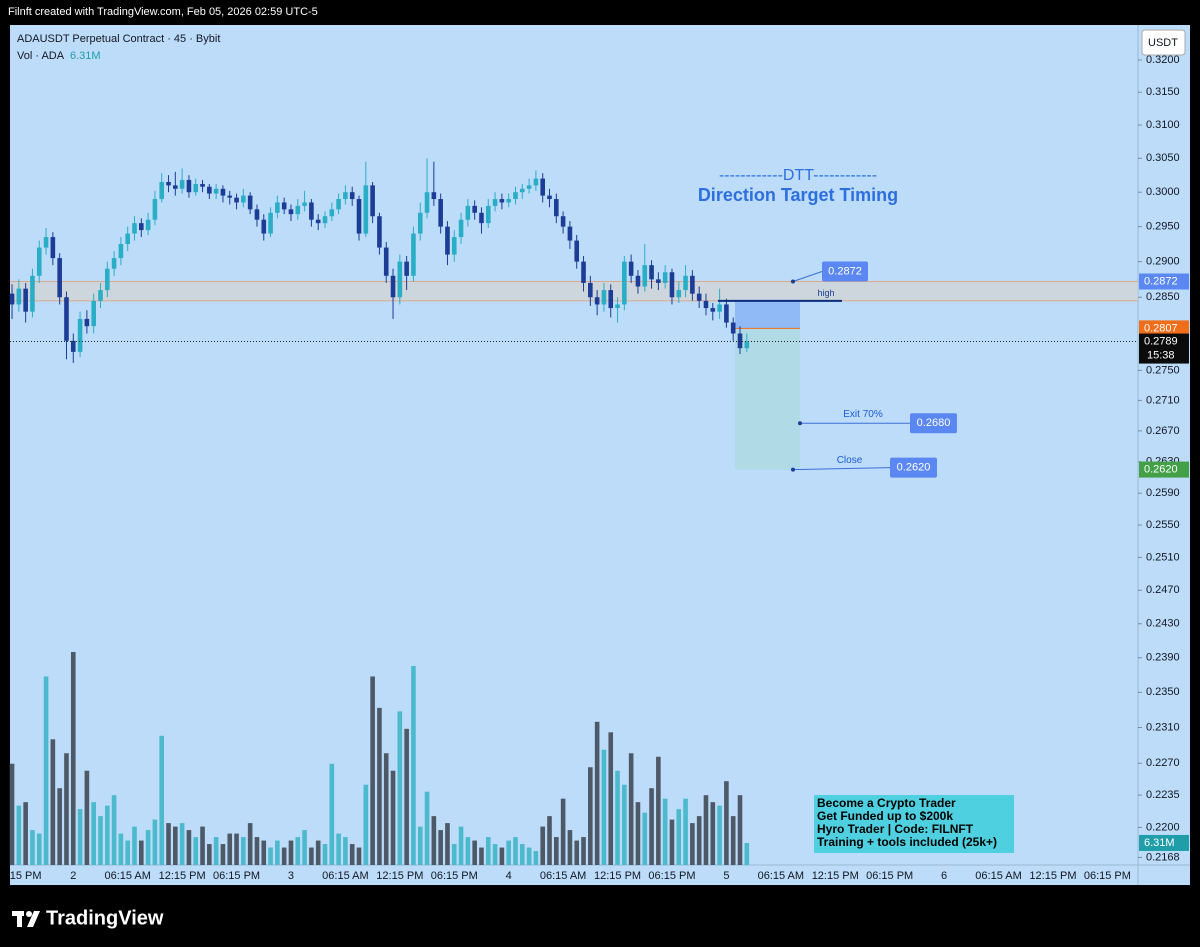 The height and width of the screenshot is (947, 1200). What do you see at coordinates (1161, 281) in the screenshot?
I see `price-label: 0.2872` at bounding box center [1161, 281].